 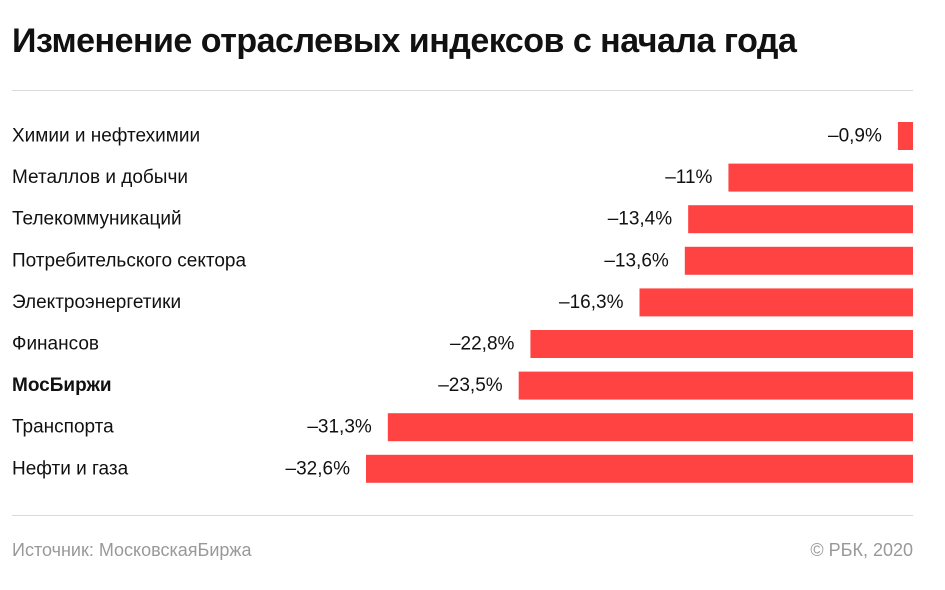 I want to click on copyright-note: © РБК, 2020, so click(x=861, y=550).